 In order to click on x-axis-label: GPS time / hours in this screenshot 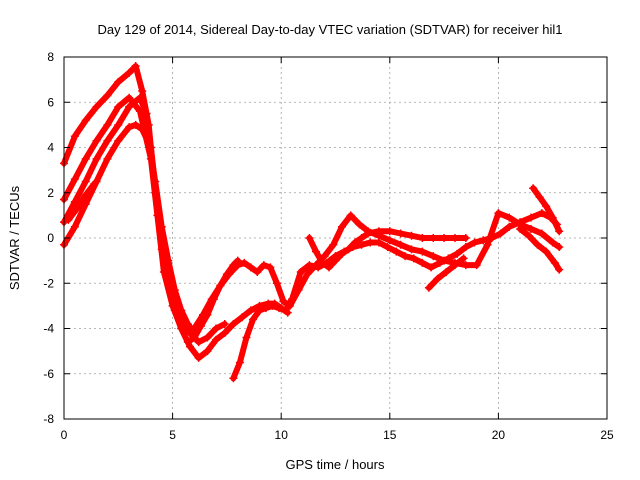, I will do `click(335, 464)`.